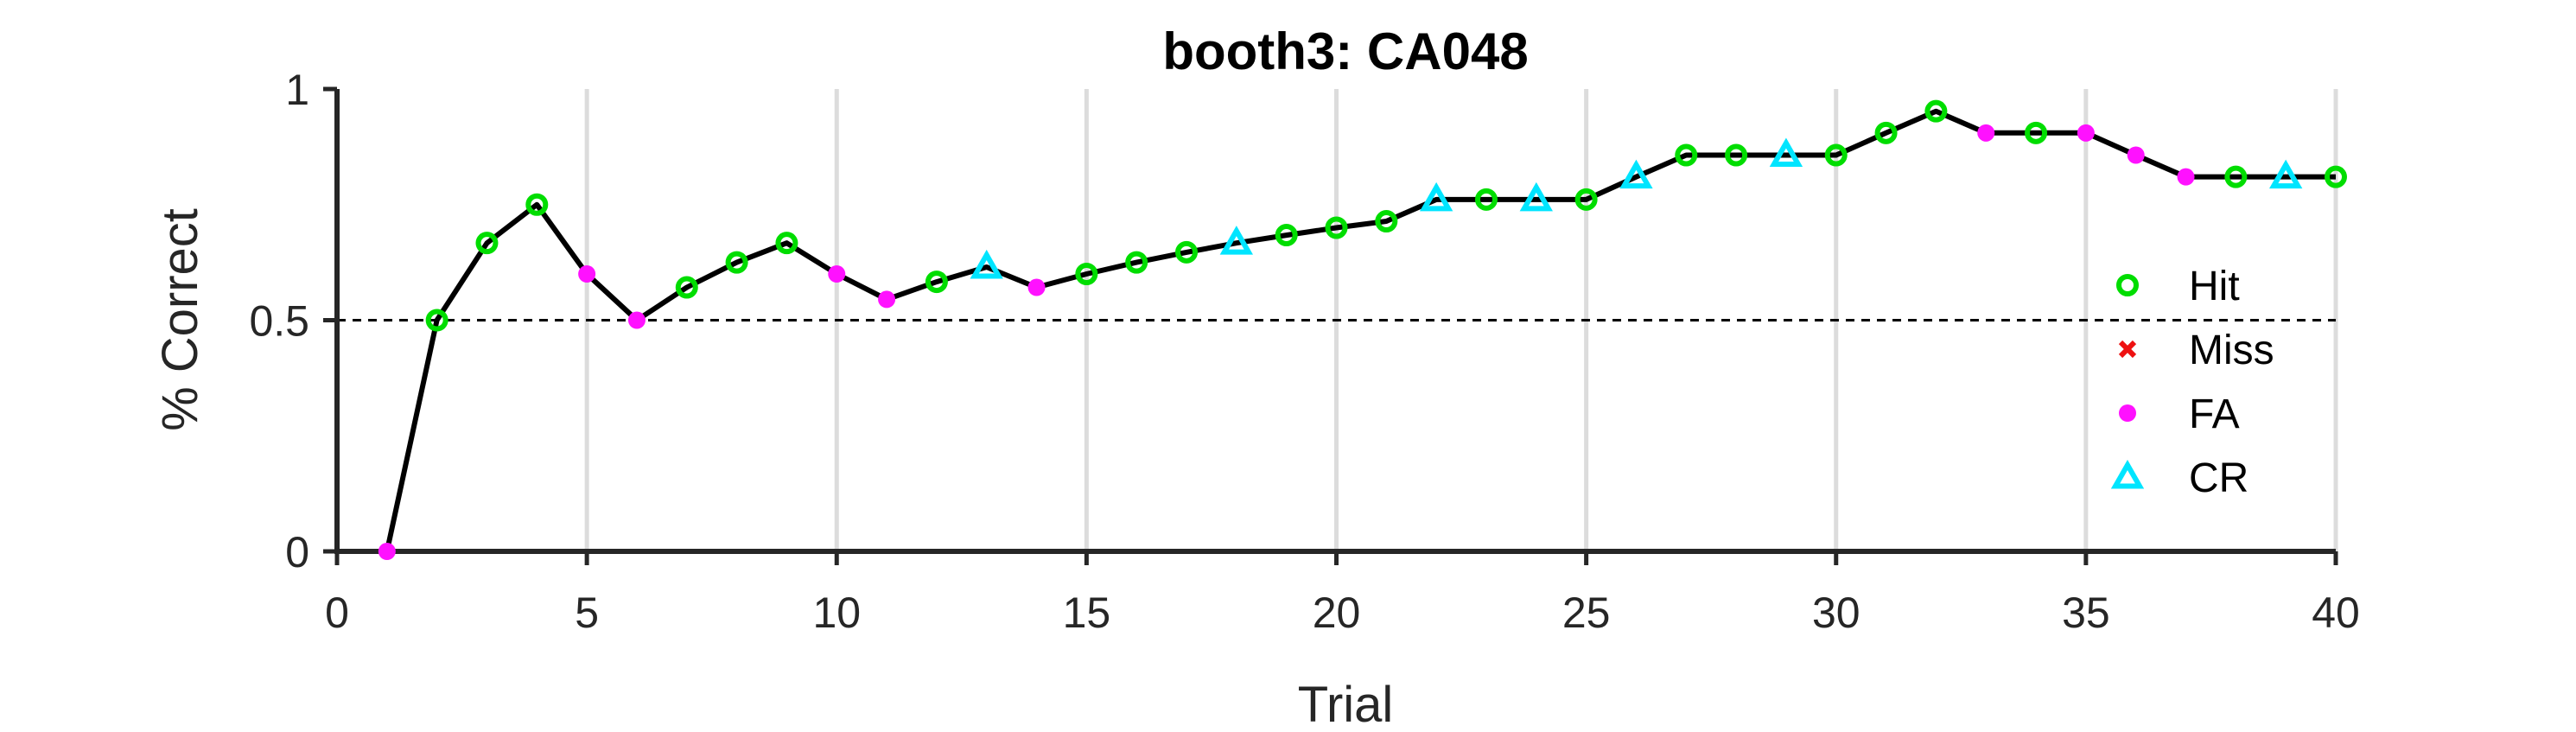  What do you see at coordinates (297, 552) in the screenshot?
I see `y-tick-label: 0` at bounding box center [297, 552].